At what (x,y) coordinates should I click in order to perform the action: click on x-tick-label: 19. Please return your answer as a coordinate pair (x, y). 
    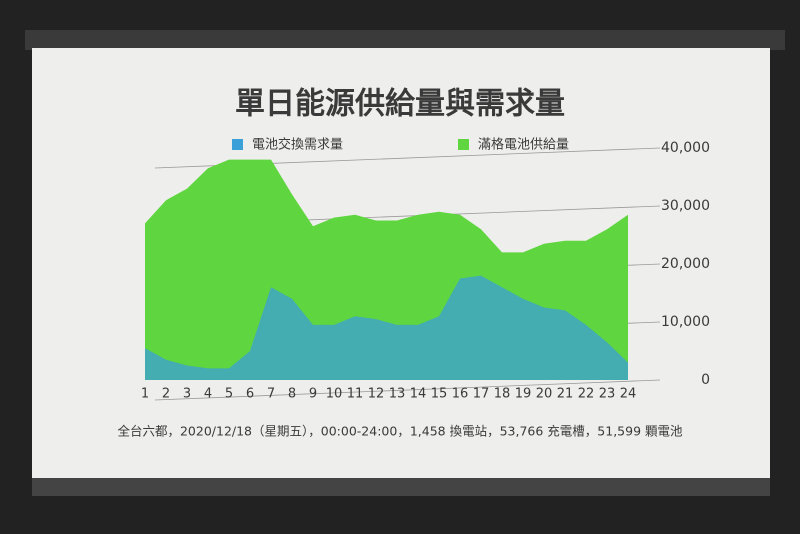
    Looking at the image, I should click on (523, 394).